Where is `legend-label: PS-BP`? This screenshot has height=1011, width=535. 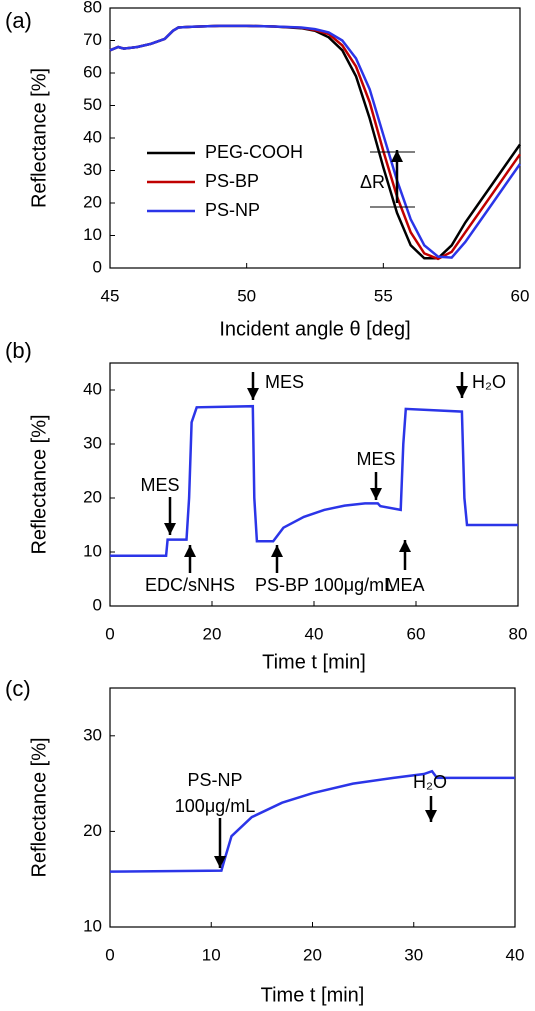
legend-label: PS-BP is located at coordinates (232, 181).